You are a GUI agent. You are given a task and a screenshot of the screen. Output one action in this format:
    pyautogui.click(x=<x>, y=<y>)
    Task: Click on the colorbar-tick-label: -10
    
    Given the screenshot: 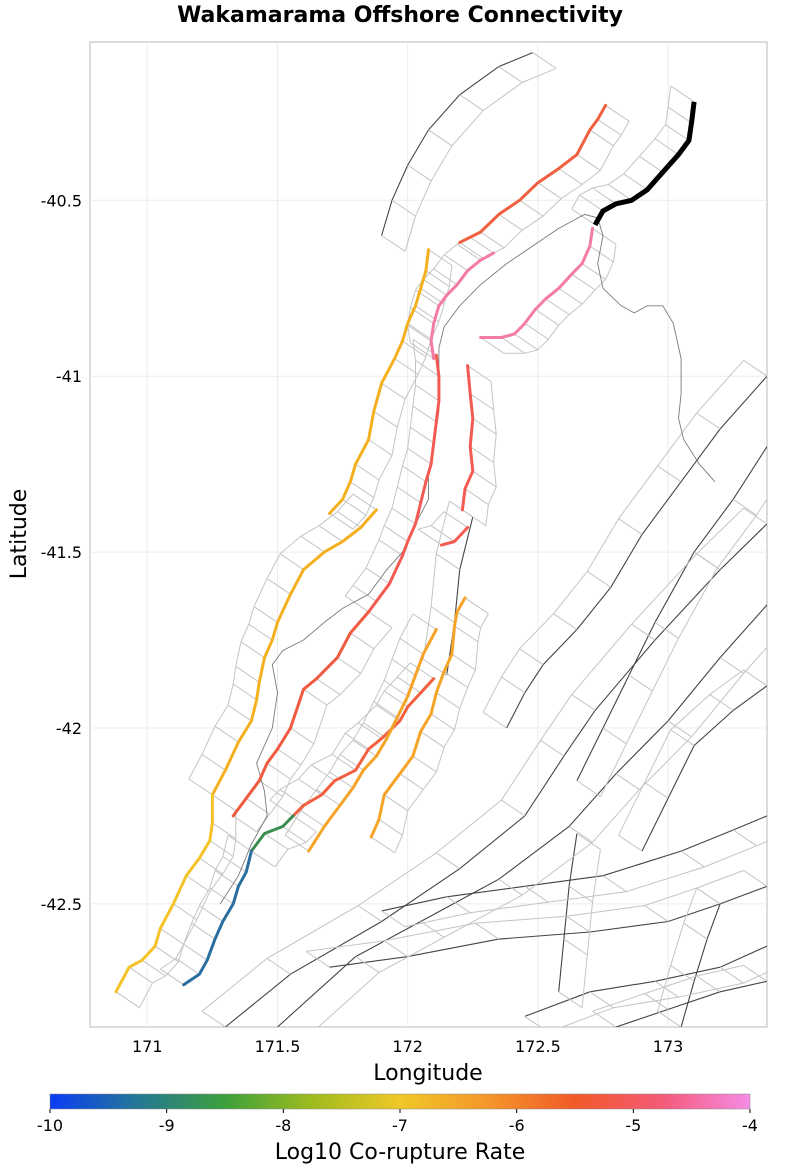 What is the action you would take?
    pyautogui.click(x=50, y=1125)
    